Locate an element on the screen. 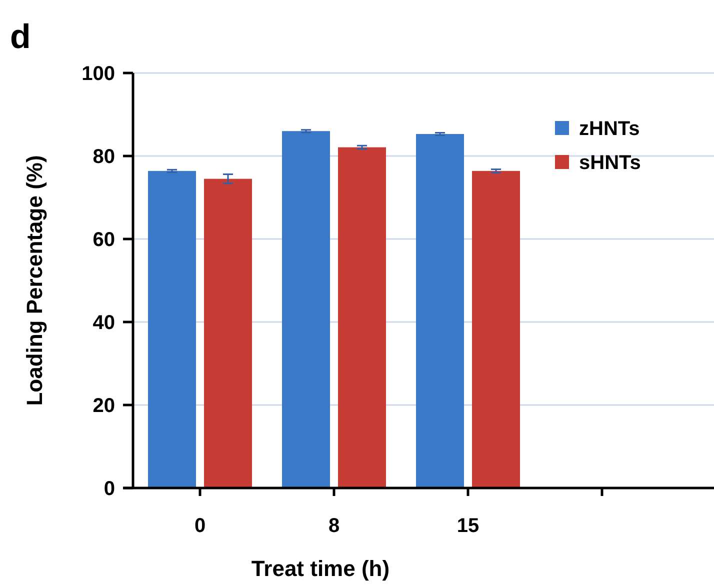 The width and height of the screenshot is (714, 586). x-tick-label: 0 is located at coordinates (200, 526).